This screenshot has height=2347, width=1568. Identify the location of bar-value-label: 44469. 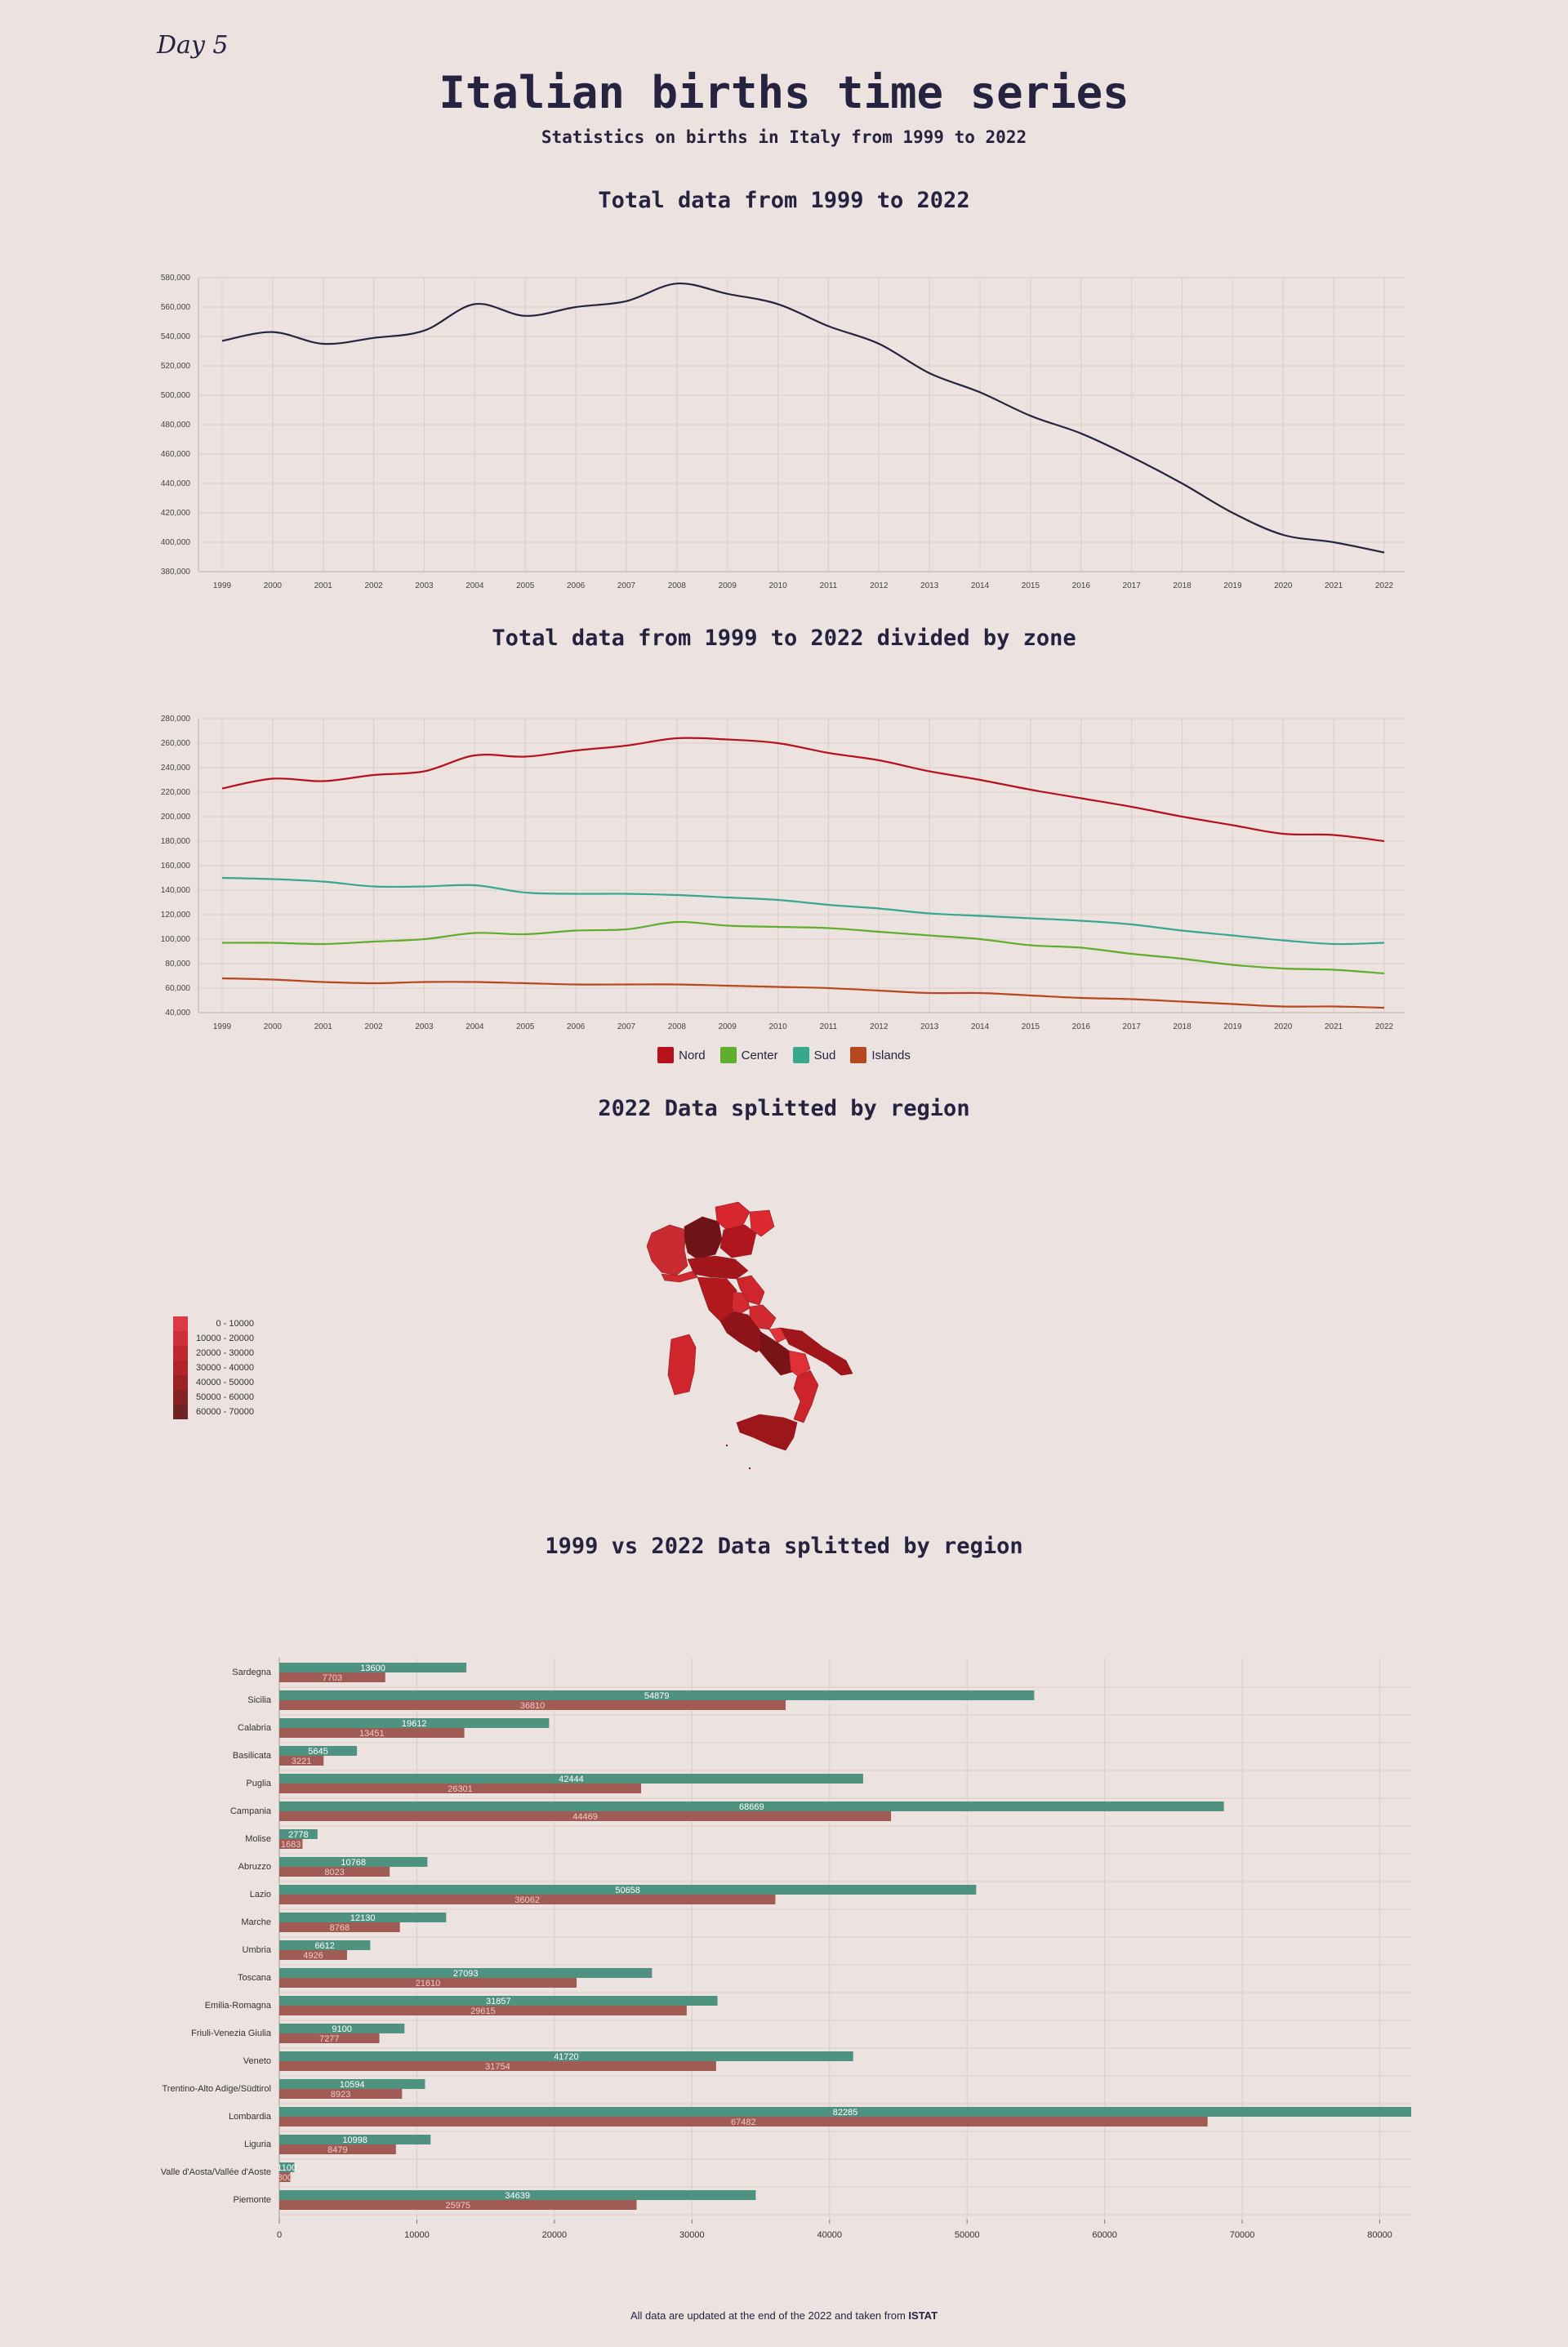
(585, 1817).